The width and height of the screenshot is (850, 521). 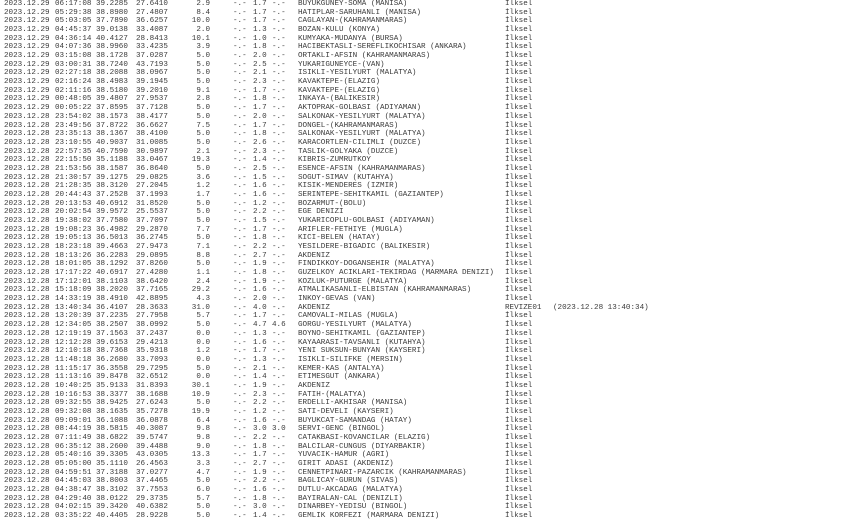 I want to click on cell-lon: 31.0085, so click(x=152, y=142).